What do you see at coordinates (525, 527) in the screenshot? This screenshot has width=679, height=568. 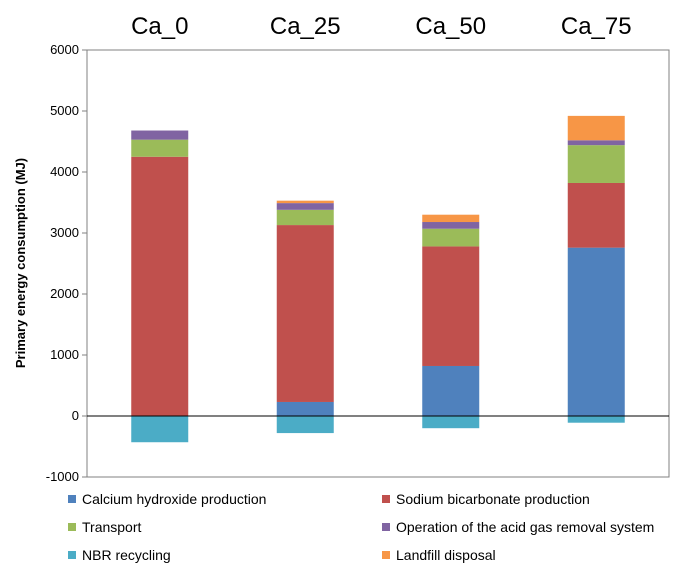 I see `legend-label: Operation of the acid gas removal system` at bounding box center [525, 527].